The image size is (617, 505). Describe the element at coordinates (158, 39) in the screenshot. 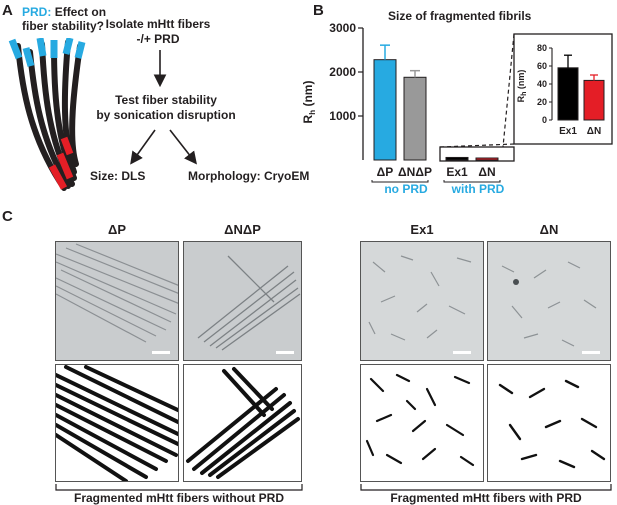

I see `step-isolate-line-2: -/+ PRD` at that location.